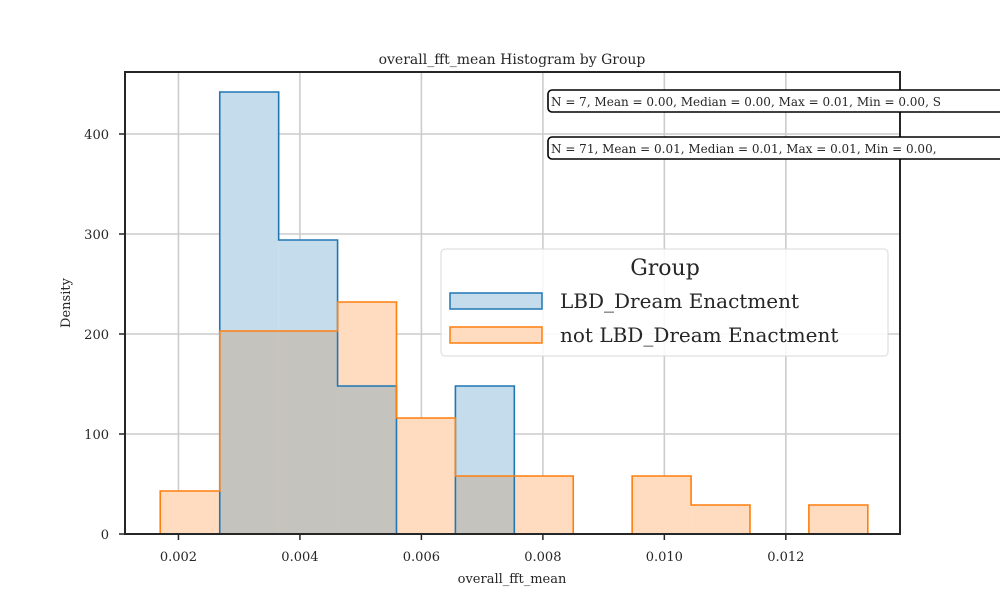 This screenshot has width=1000, height=605. Describe the element at coordinates (664, 557) in the screenshot. I see `x-tick-label: 0.010` at that location.